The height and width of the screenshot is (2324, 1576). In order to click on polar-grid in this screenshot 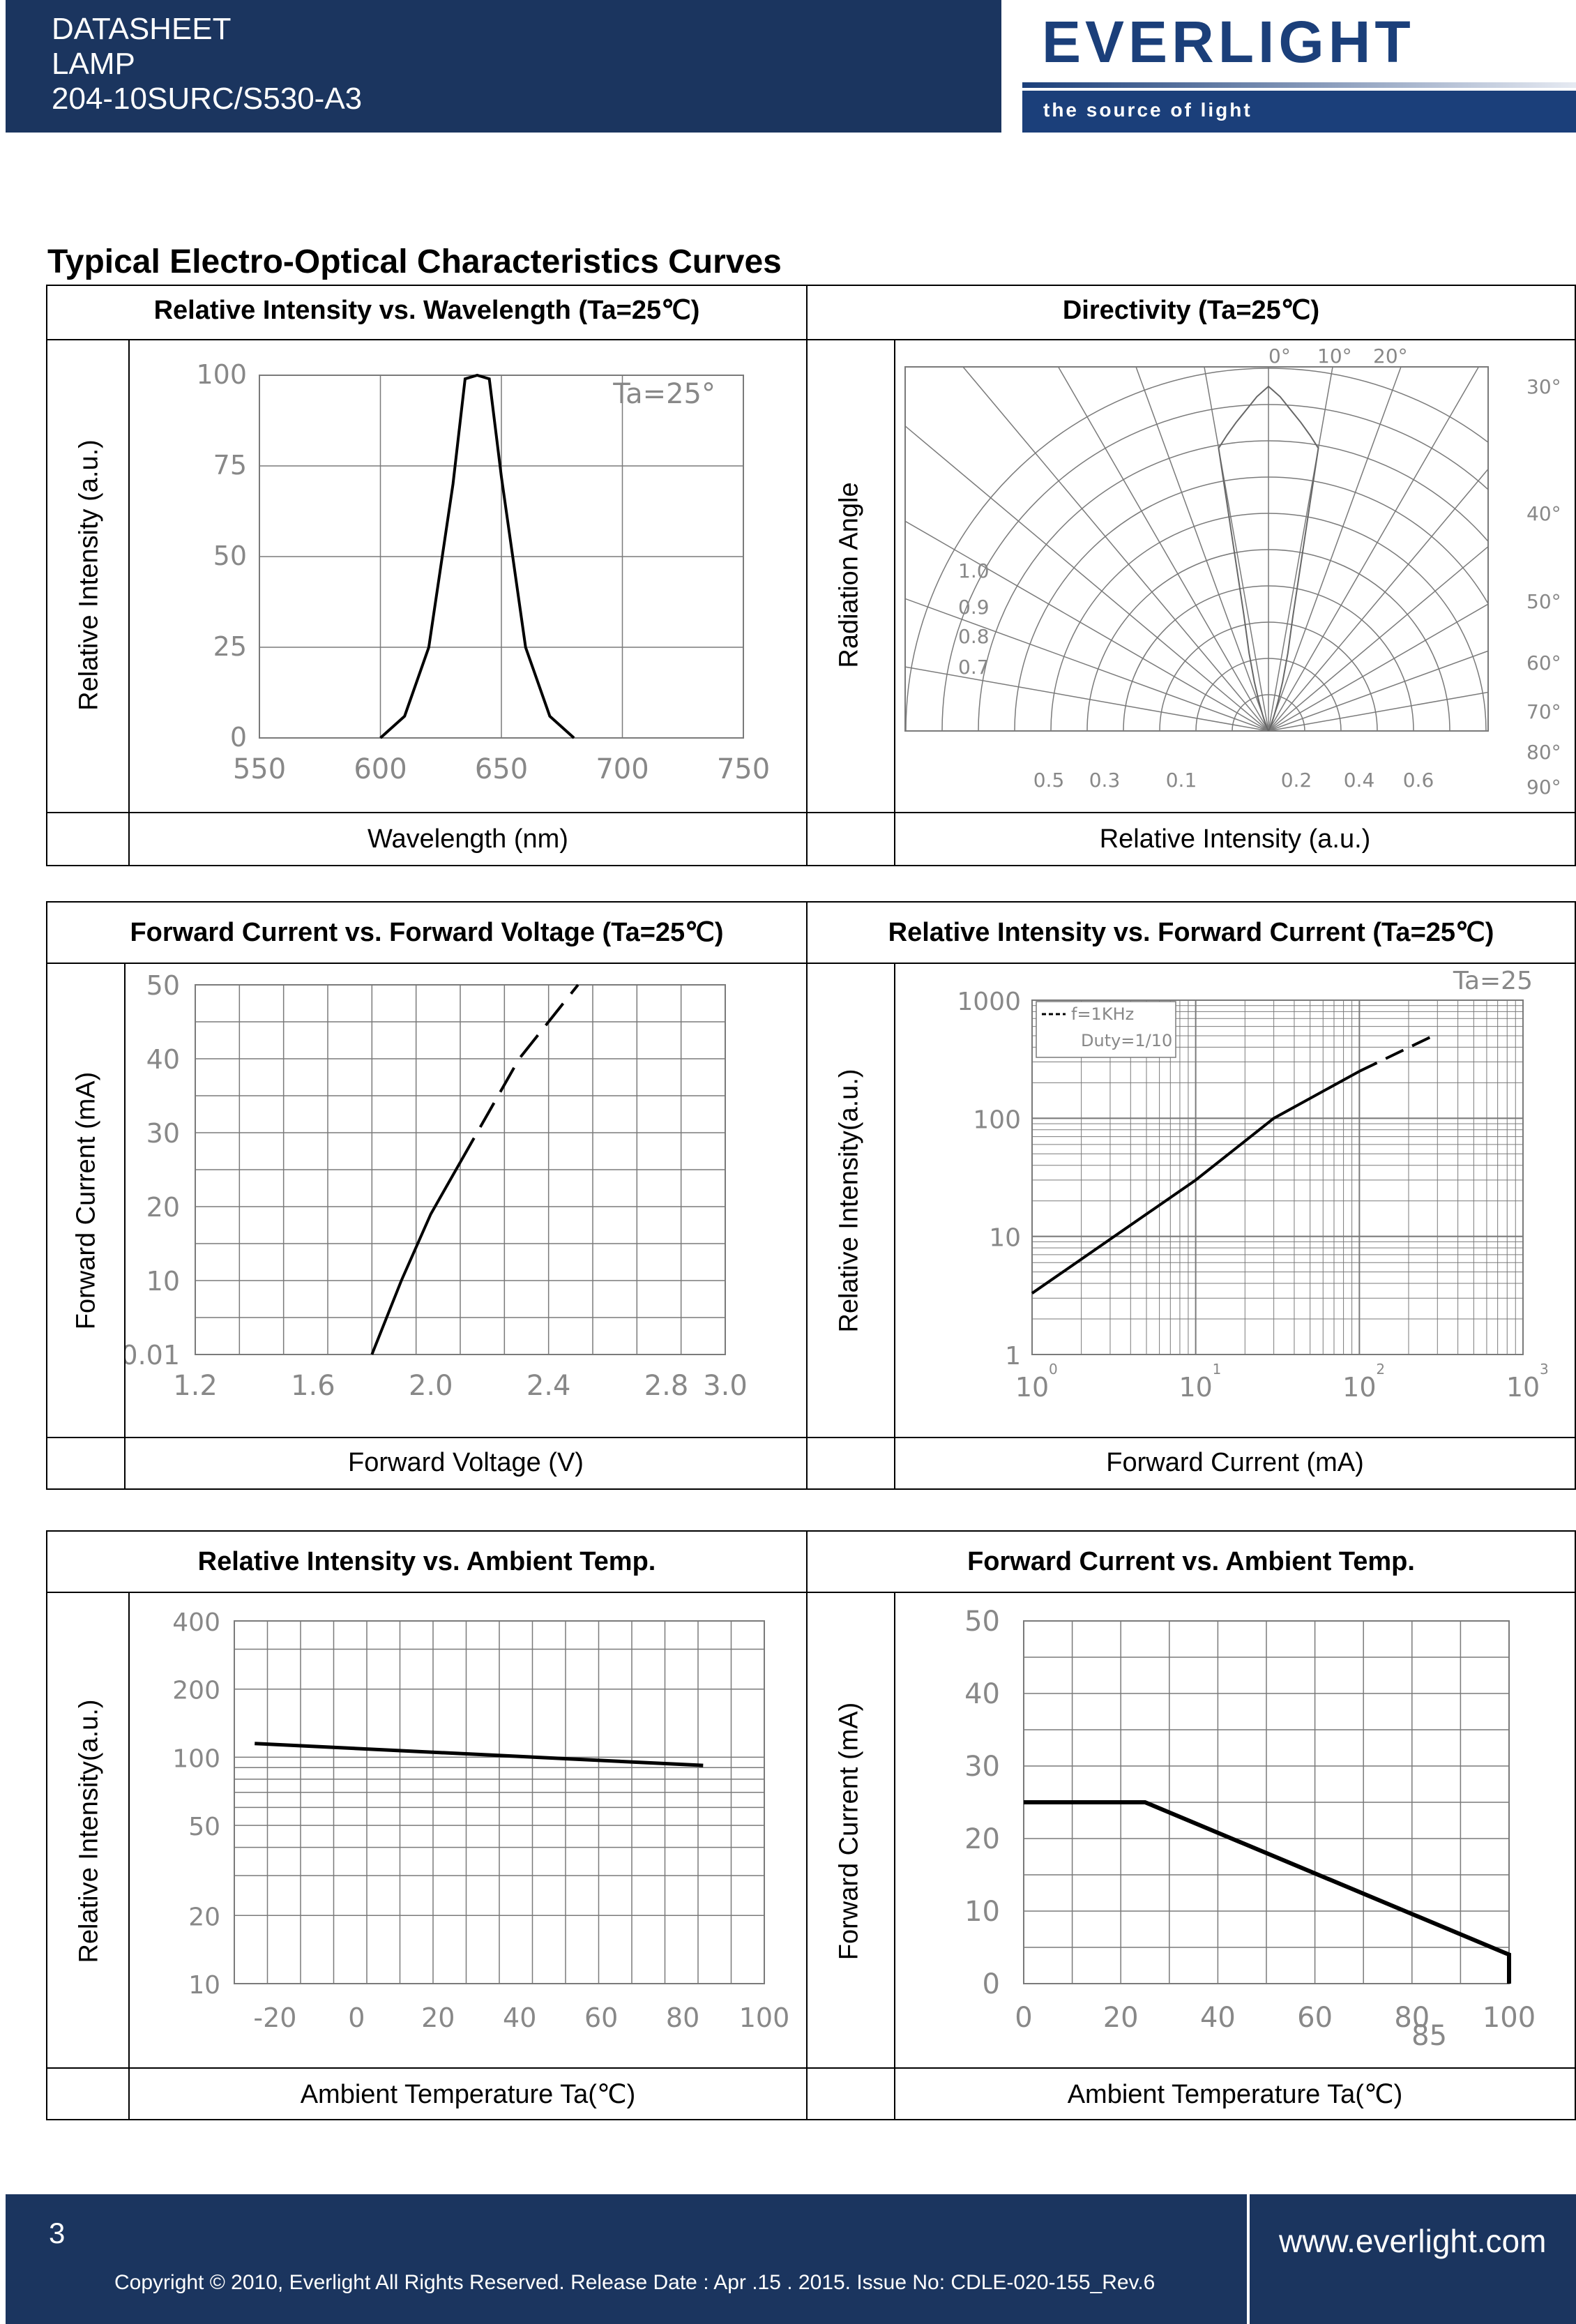, I will do `click(1196, 549)`.